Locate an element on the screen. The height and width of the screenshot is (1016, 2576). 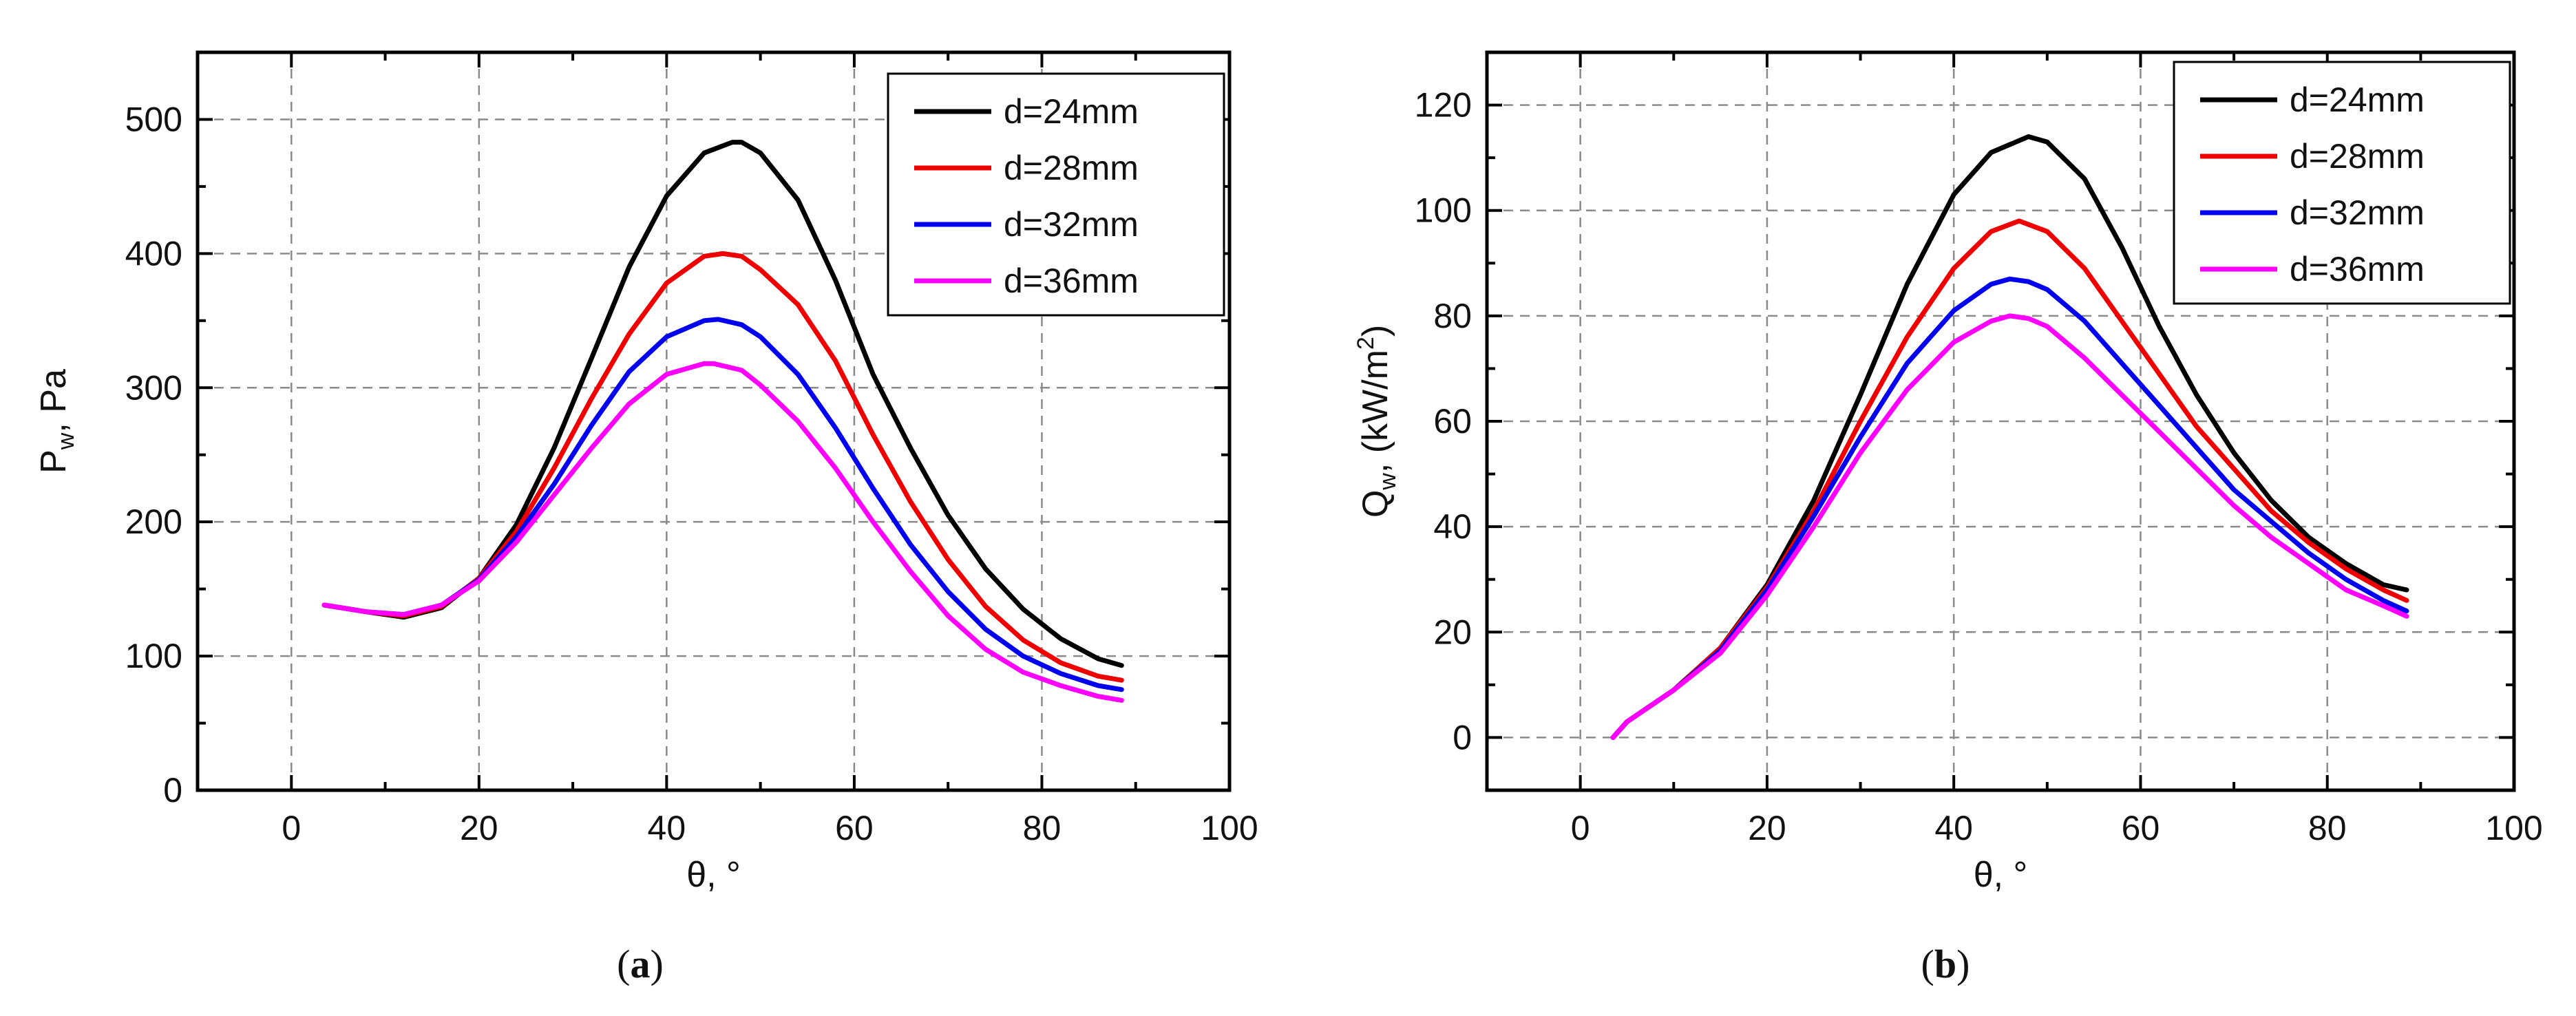
panel-label-letter: b is located at coordinates (1945, 964).